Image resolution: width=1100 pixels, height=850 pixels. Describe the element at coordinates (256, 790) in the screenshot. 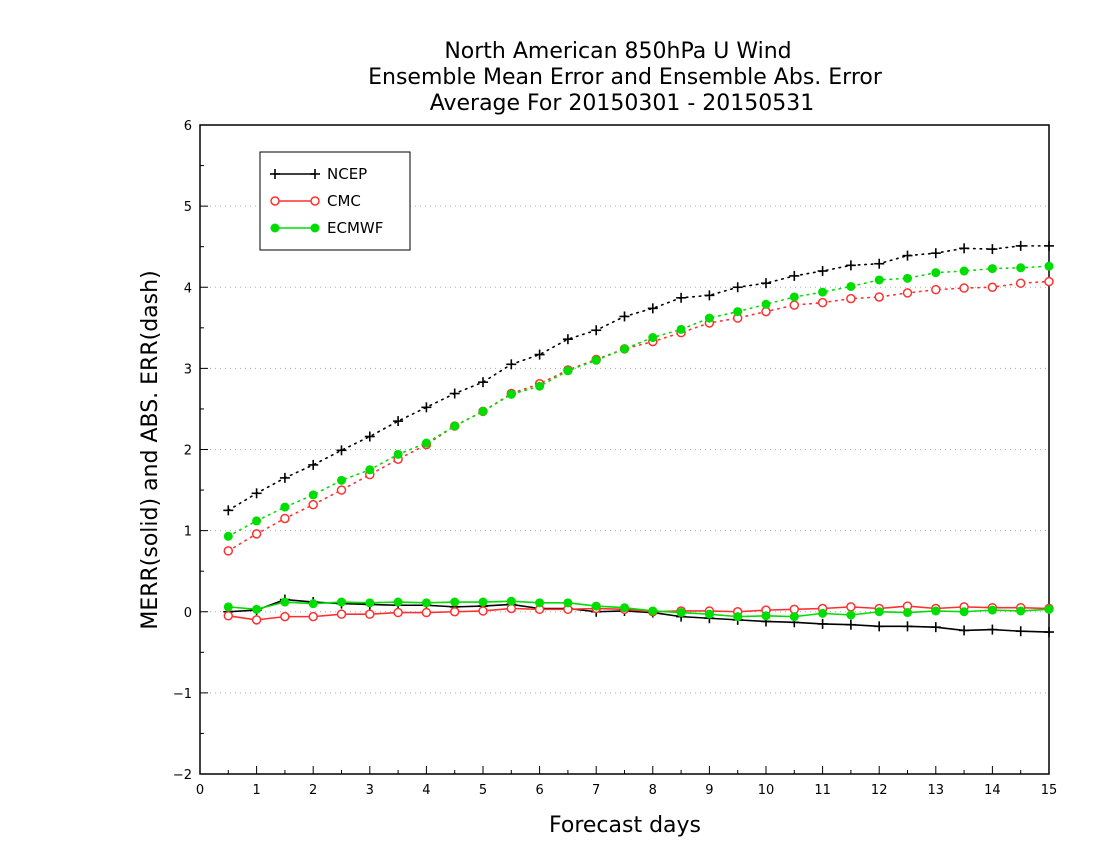

I see `x-tick-label: 1` at that location.